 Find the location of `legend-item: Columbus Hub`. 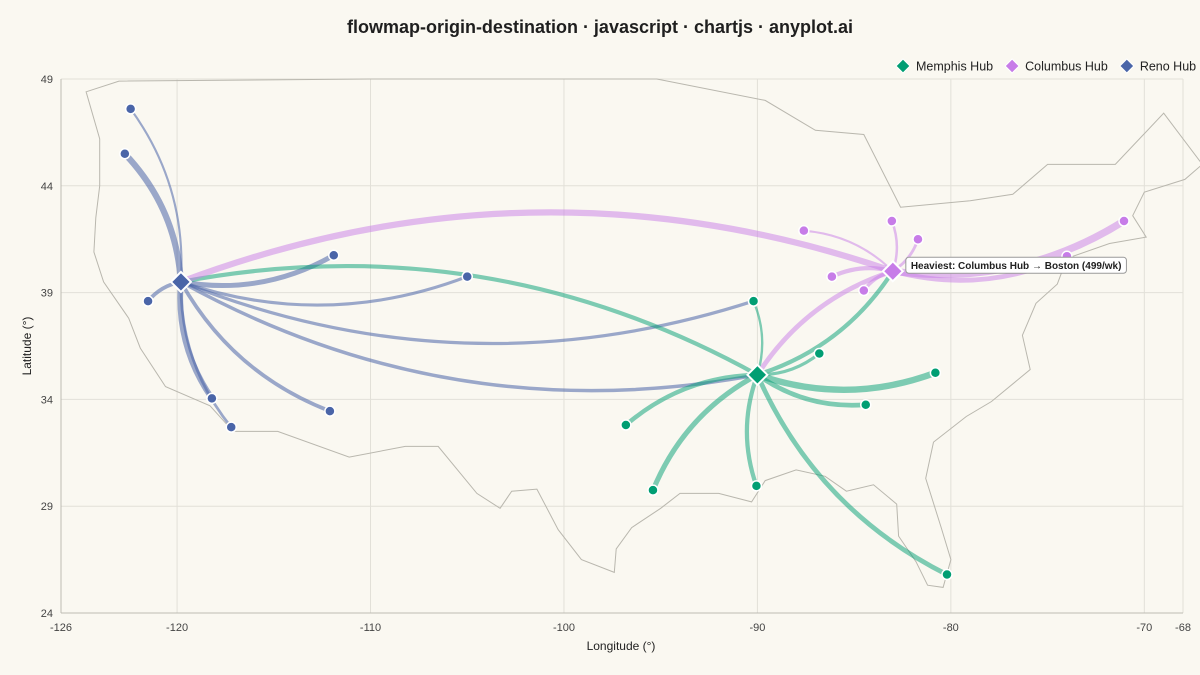

legend-item: Columbus Hub is located at coordinates (1056, 66).